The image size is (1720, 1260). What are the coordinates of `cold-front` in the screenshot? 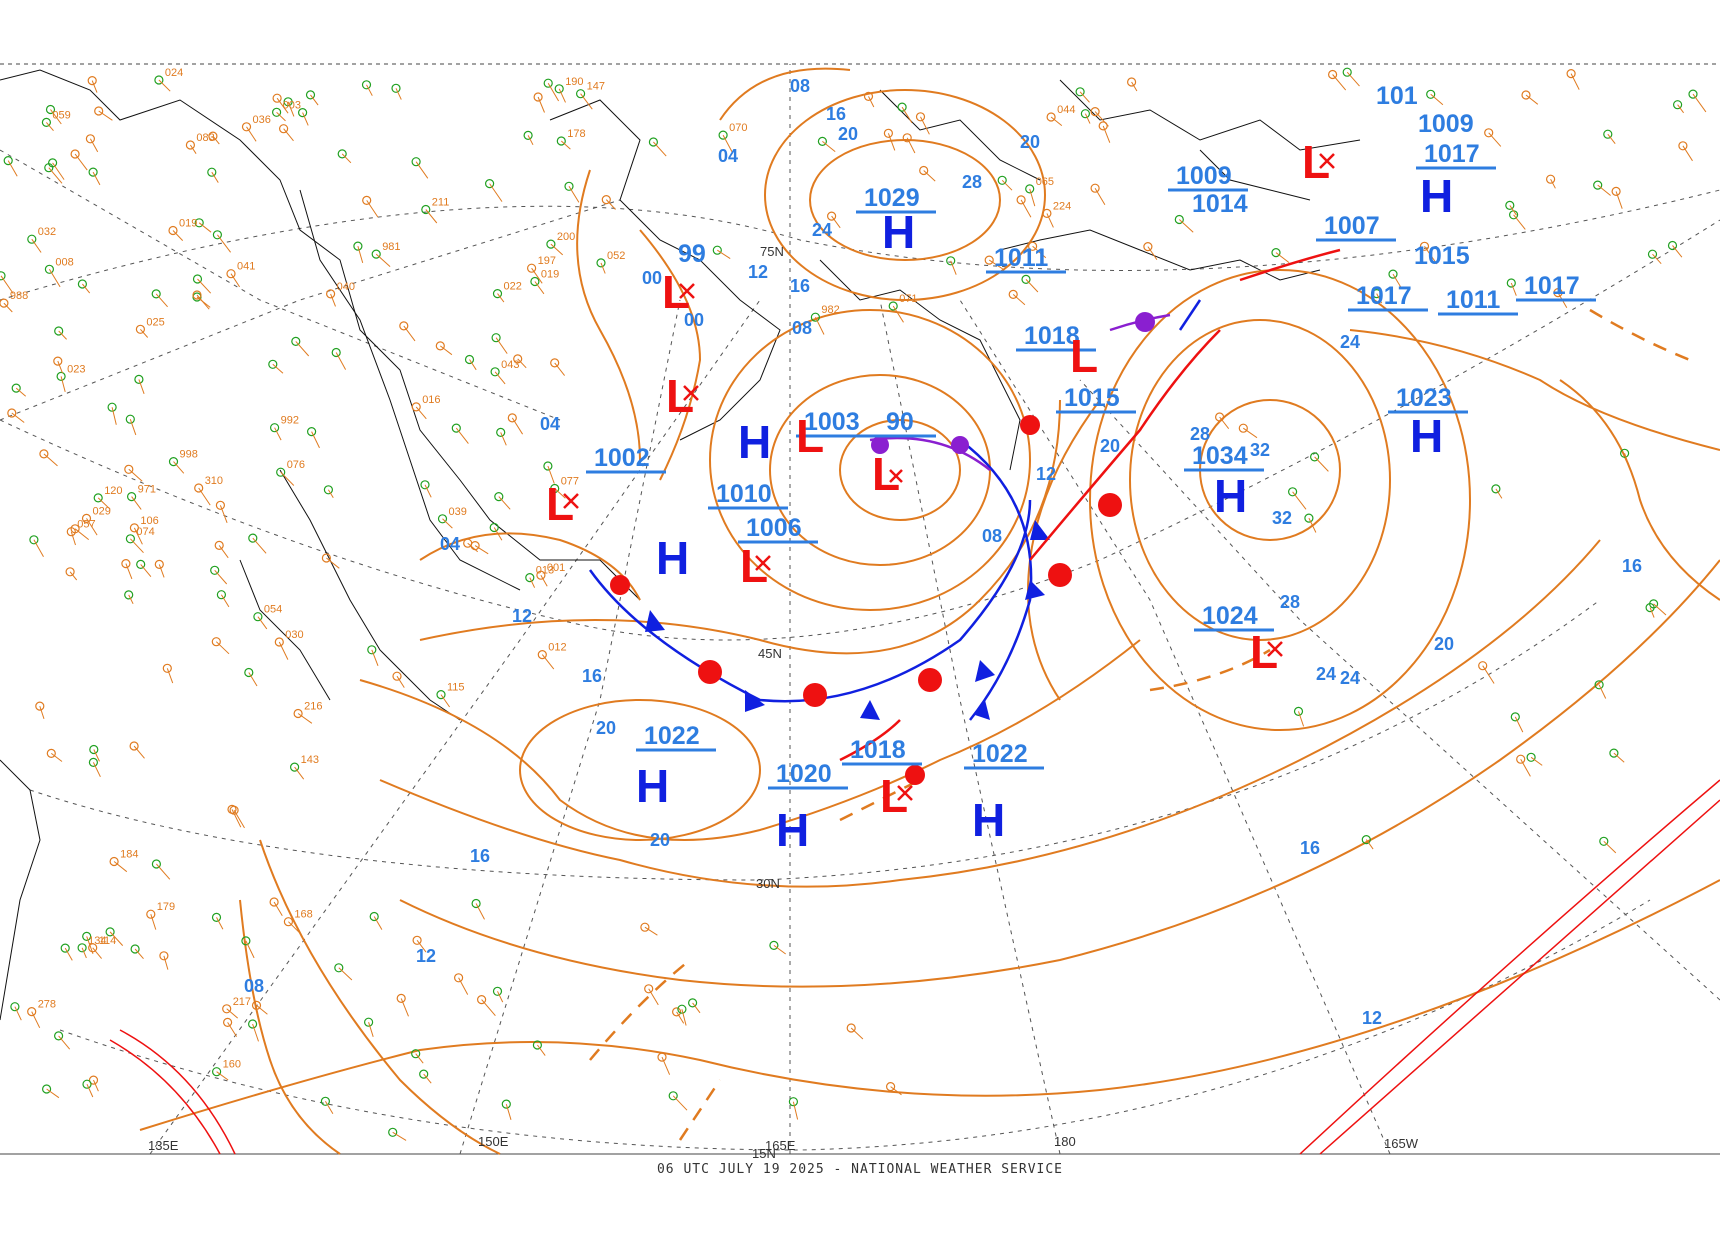 It's located at (895, 510).